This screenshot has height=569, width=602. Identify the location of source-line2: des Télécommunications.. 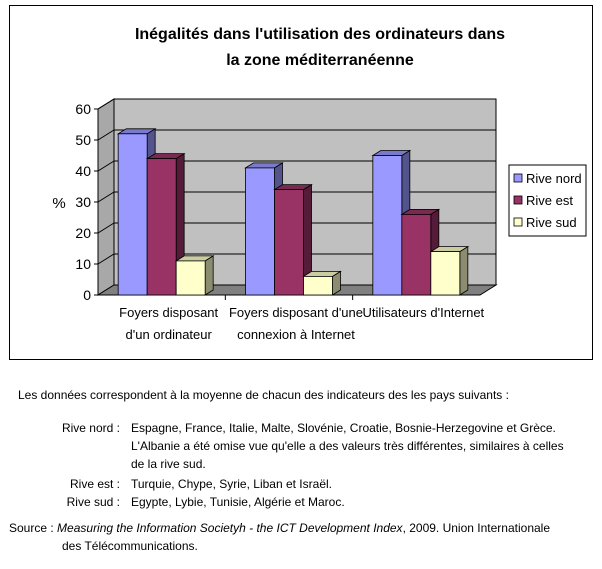
(130, 546).